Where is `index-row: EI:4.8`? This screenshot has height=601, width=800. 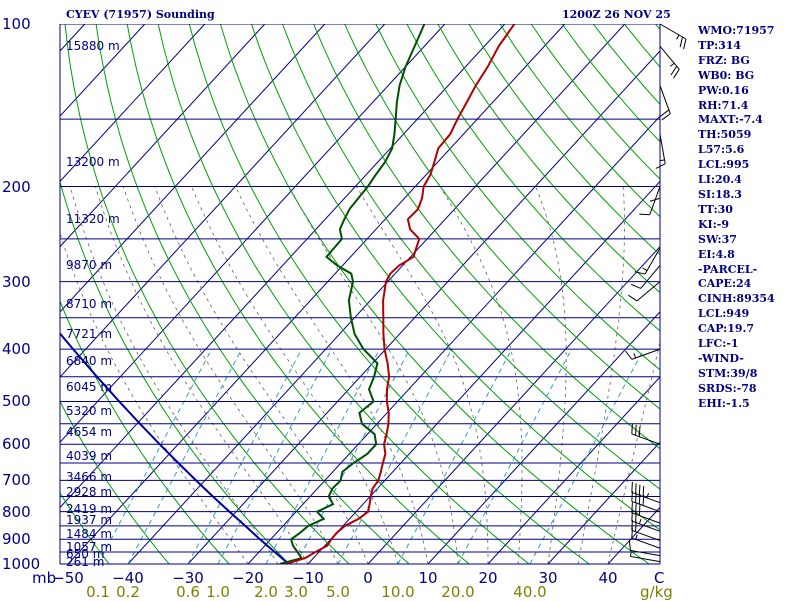 index-row: EI:4.8 is located at coordinates (748, 255).